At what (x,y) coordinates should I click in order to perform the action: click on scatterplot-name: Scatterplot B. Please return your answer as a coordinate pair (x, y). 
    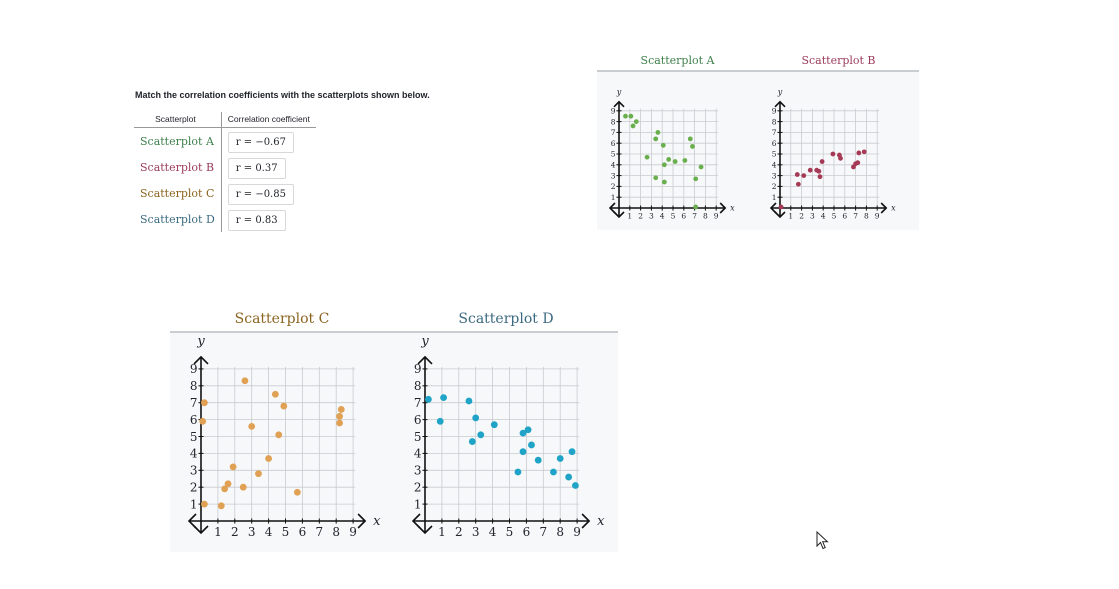
    Looking at the image, I should click on (178, 167).